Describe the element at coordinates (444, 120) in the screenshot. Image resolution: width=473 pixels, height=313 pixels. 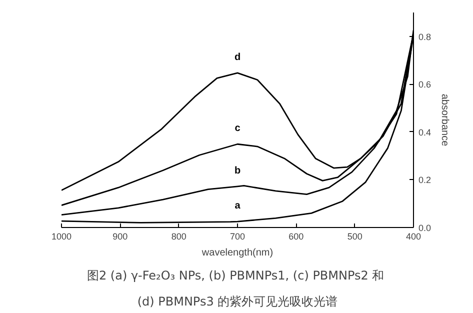
I see `y-axis-title: absorbance` at that location.